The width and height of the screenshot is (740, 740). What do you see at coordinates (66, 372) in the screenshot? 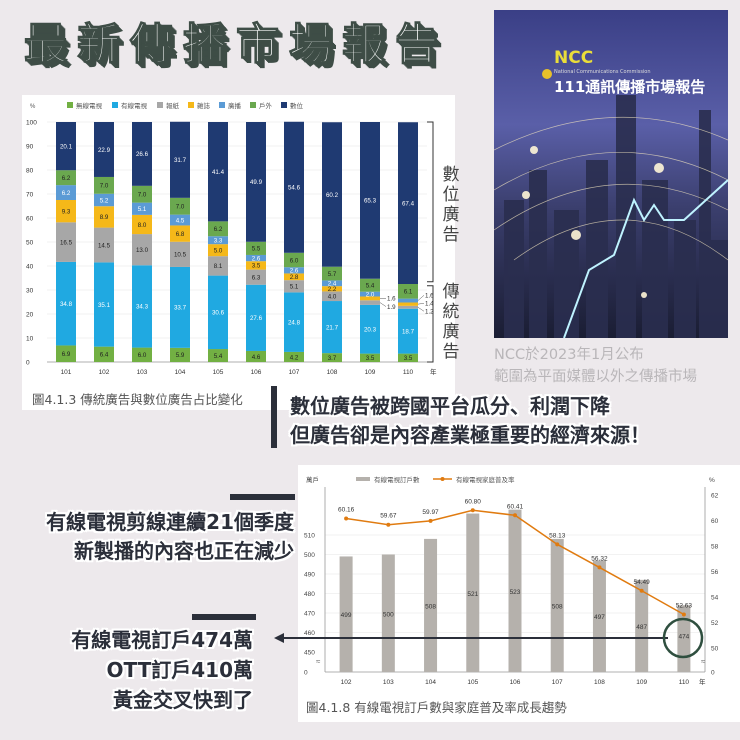
I see `x-tick-label: 101` at bounding box center [66, 372].